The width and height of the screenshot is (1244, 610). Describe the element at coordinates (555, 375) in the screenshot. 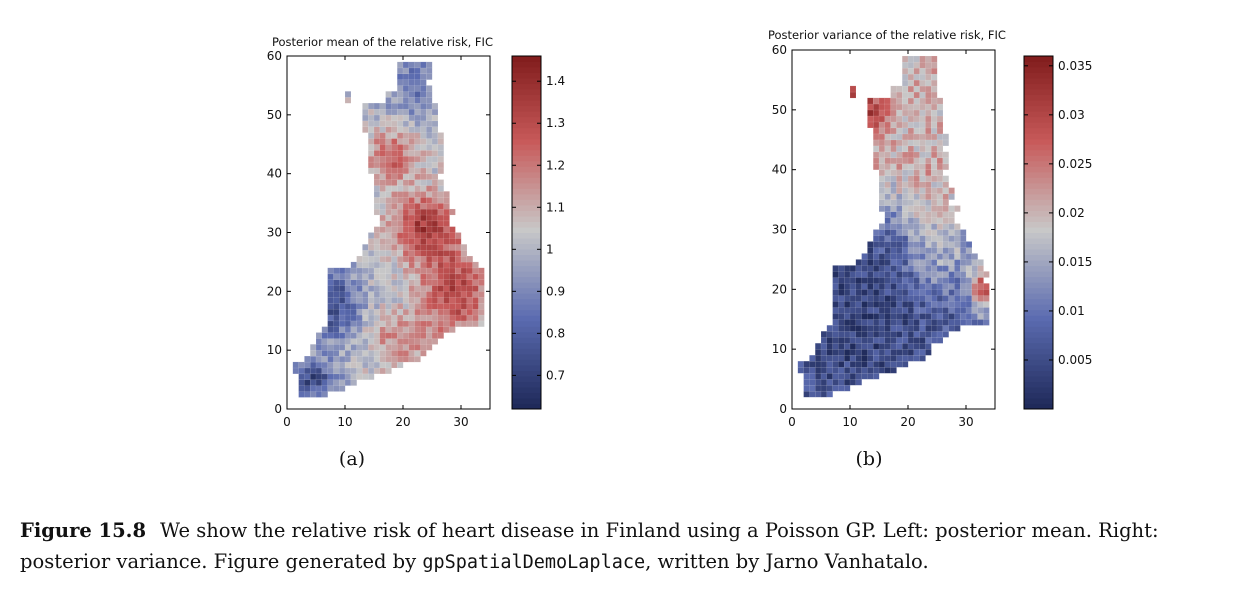

I see `colorbar-tick-label: 0.7` at that location.